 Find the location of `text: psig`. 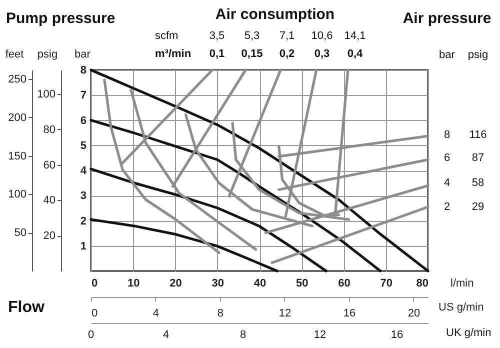

text: psig is located at coordinates (478, 55).